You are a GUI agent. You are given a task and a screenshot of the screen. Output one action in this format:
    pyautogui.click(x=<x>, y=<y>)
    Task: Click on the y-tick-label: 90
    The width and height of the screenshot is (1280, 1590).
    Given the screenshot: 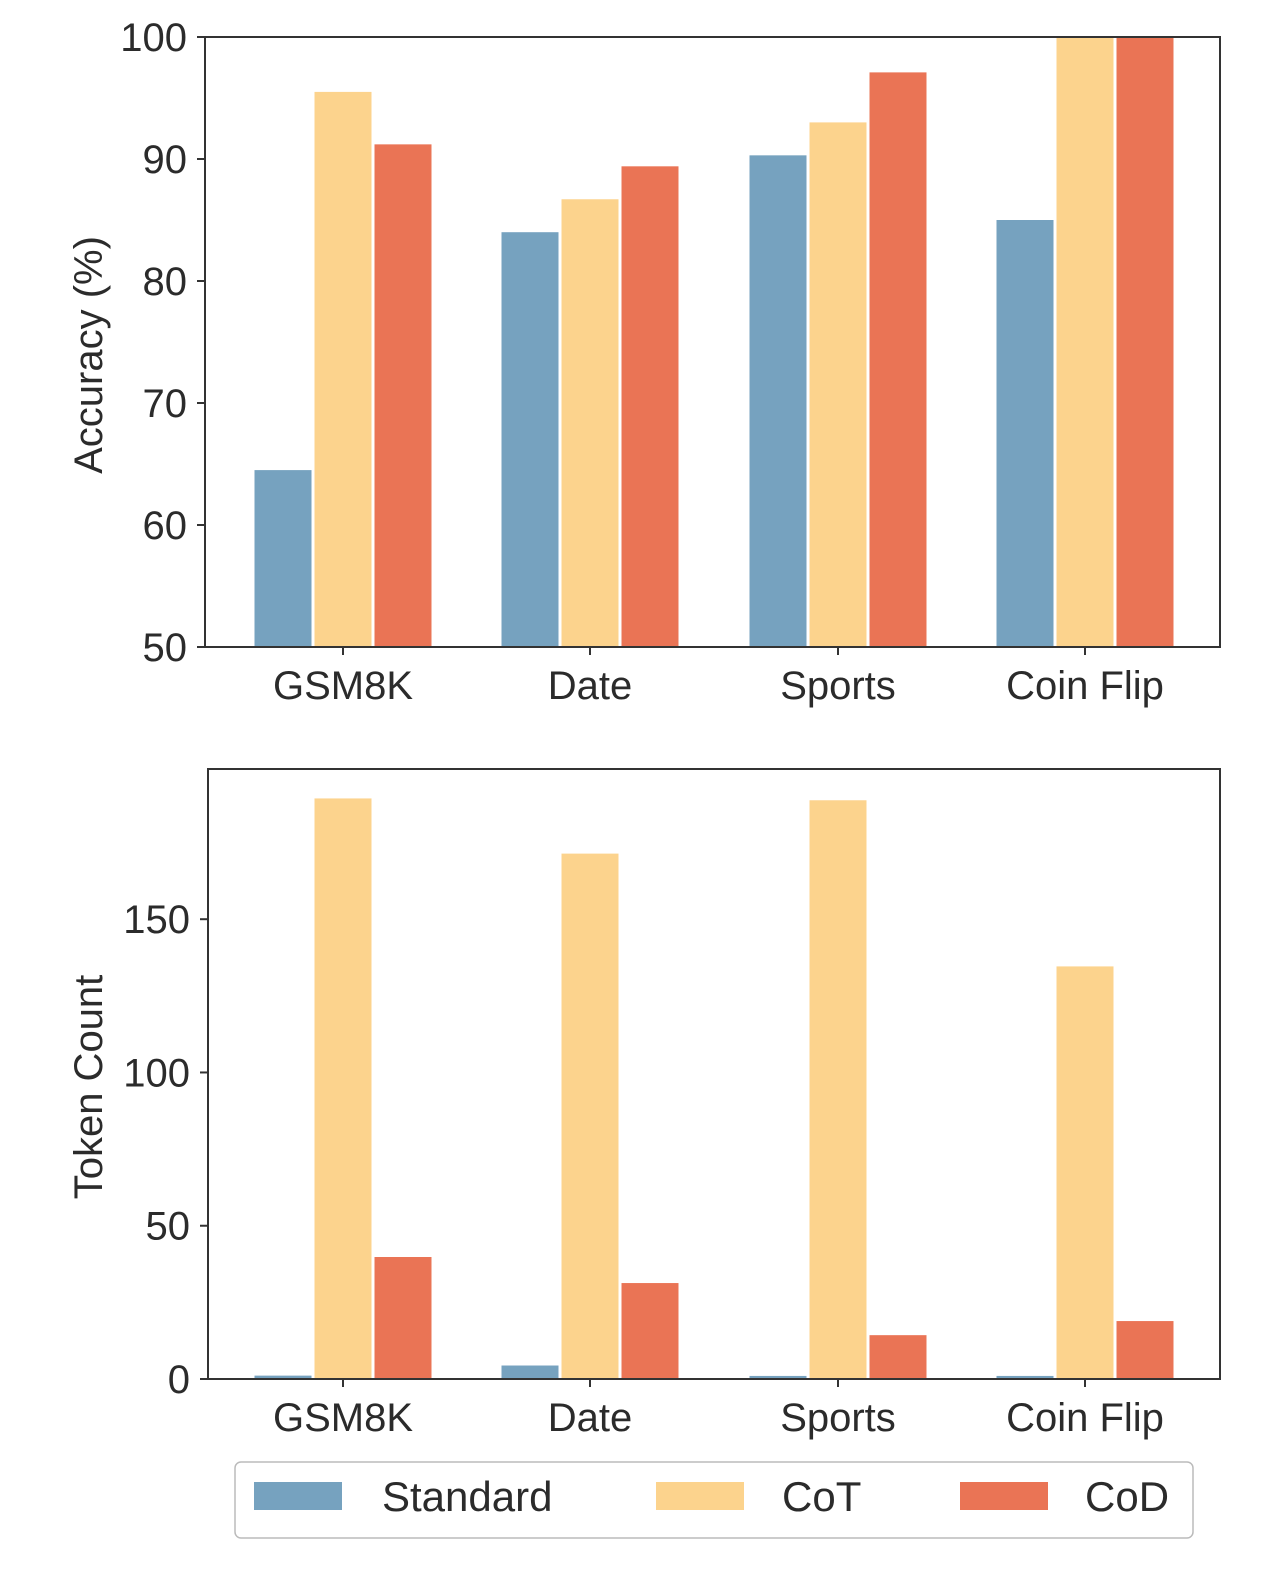 What is the action you would take?
    pyautogui.click(x=165, y=160)
    